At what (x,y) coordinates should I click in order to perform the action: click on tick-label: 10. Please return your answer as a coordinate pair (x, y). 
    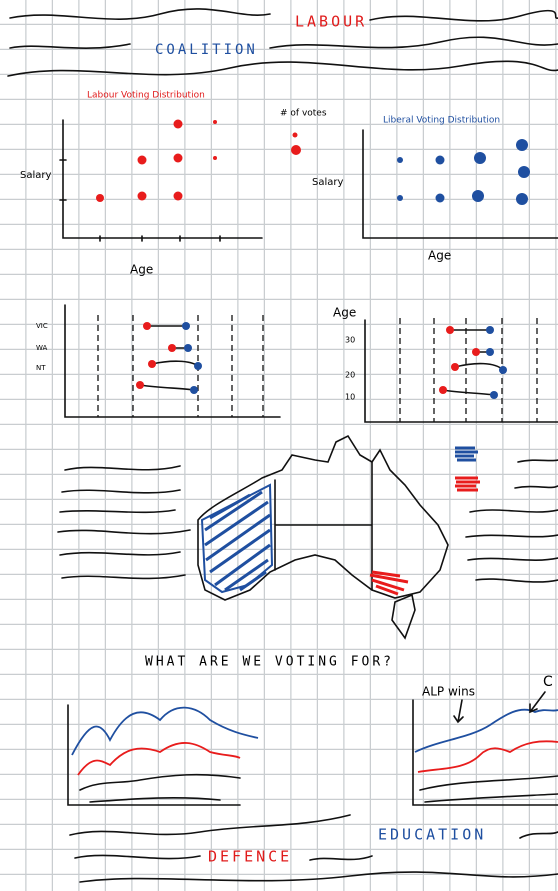
    Looking at the image, I should click on (350, 397).